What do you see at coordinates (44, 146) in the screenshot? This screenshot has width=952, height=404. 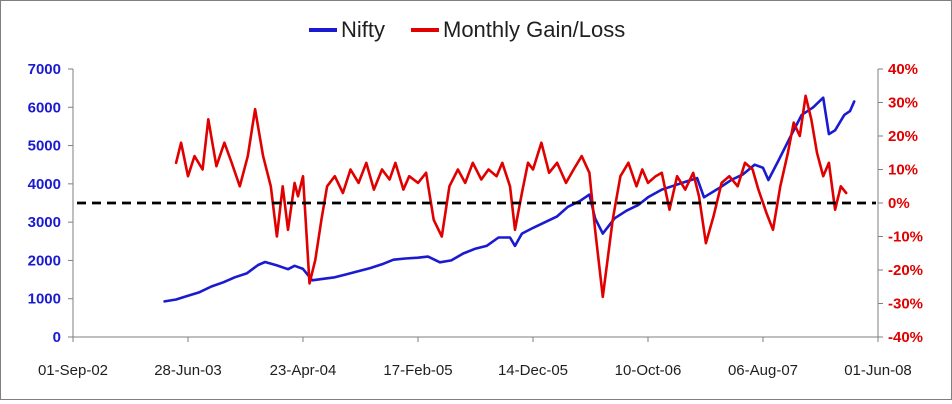 I see `left-tick-label: 5000` at bounding box center [44, 146].